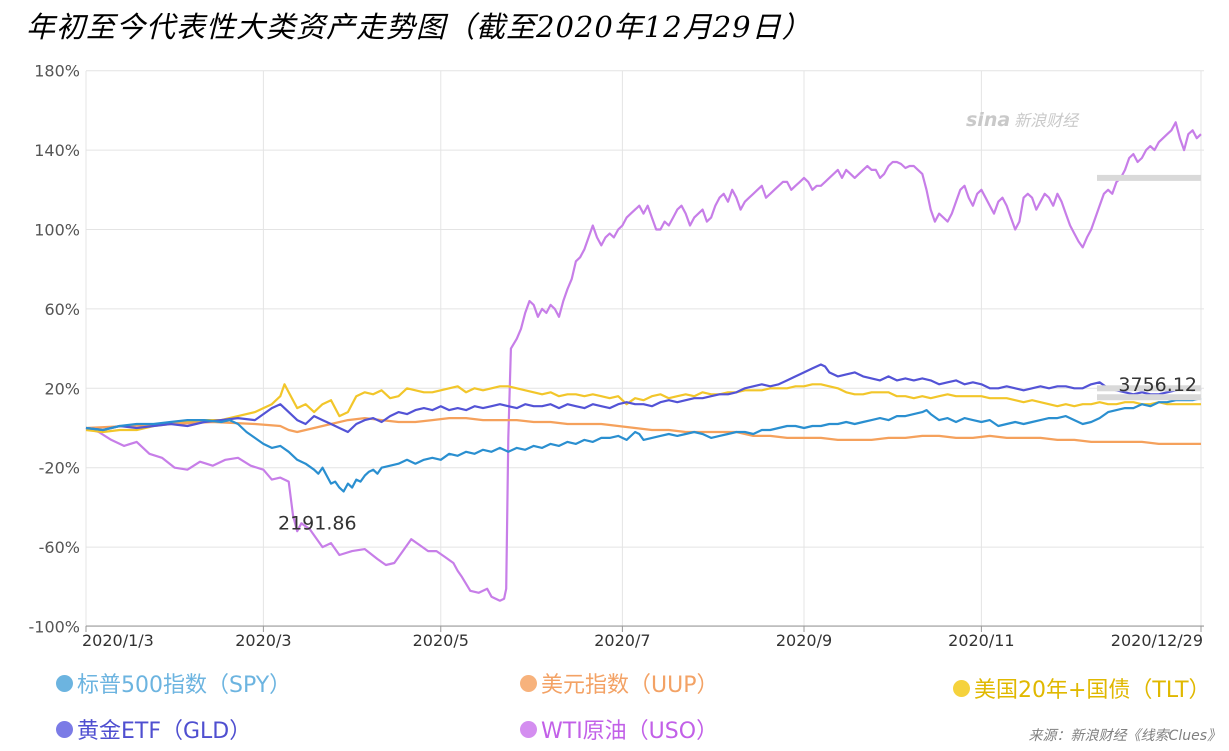 The image size is (1229, 751). What do you see at coordinates (59, 547) in the screenshot?
I see `y-tick-label: -60%` at bounding box center [59, 547].